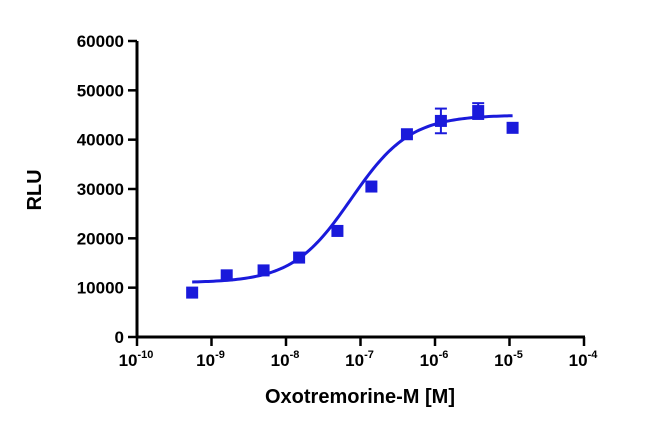  I want to click on x-tick-label: 10⁻¹⁰, so click(136, 359).